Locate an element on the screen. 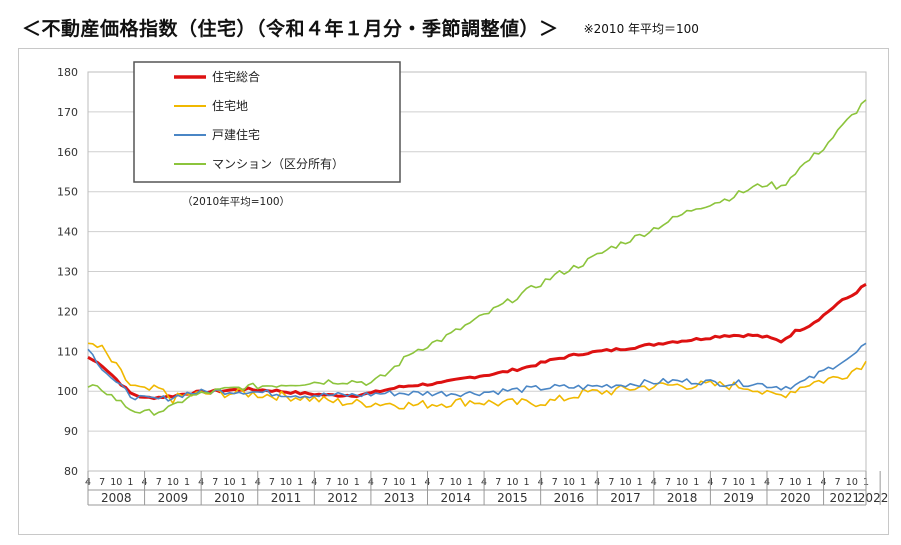 This screenshot has width=901, height=545. legend-label: マンション（区分所有） is located at coordinates (278, 164).